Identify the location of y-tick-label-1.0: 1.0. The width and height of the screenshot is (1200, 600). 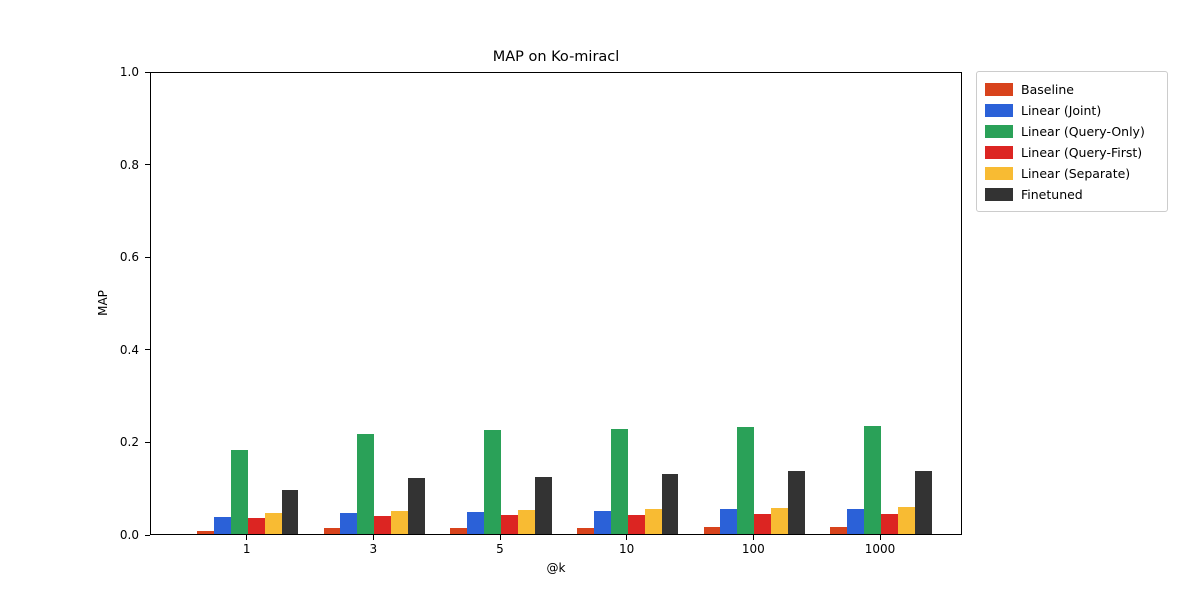
(129, 72).